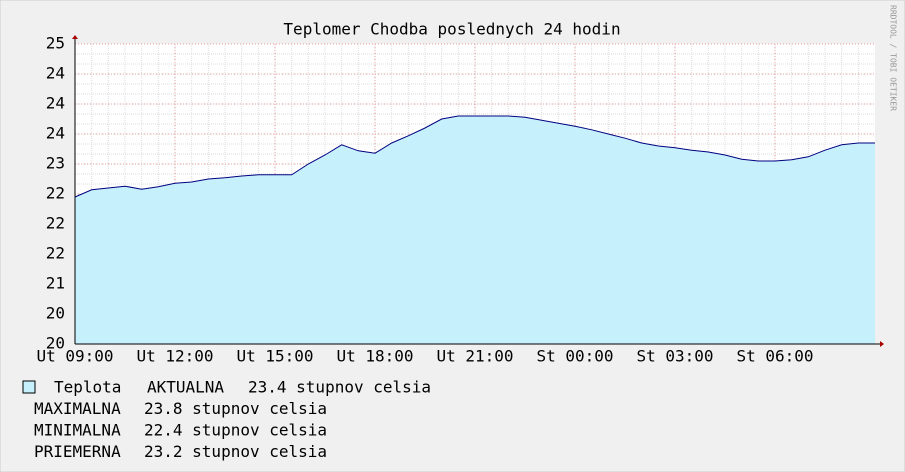  I want to click on watermark: RRDTOOL / TOBI OETIKER, so click(893, 58).